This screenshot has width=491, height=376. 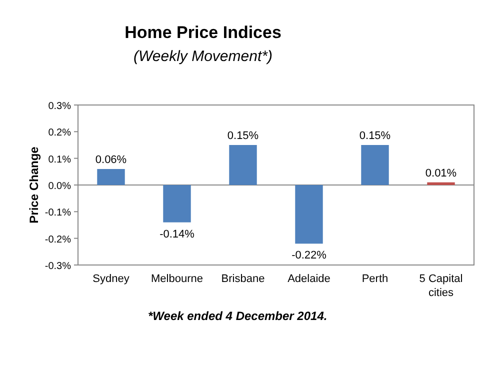 I want to click on x-tick-label: Perth, so click(x=375, y=279).